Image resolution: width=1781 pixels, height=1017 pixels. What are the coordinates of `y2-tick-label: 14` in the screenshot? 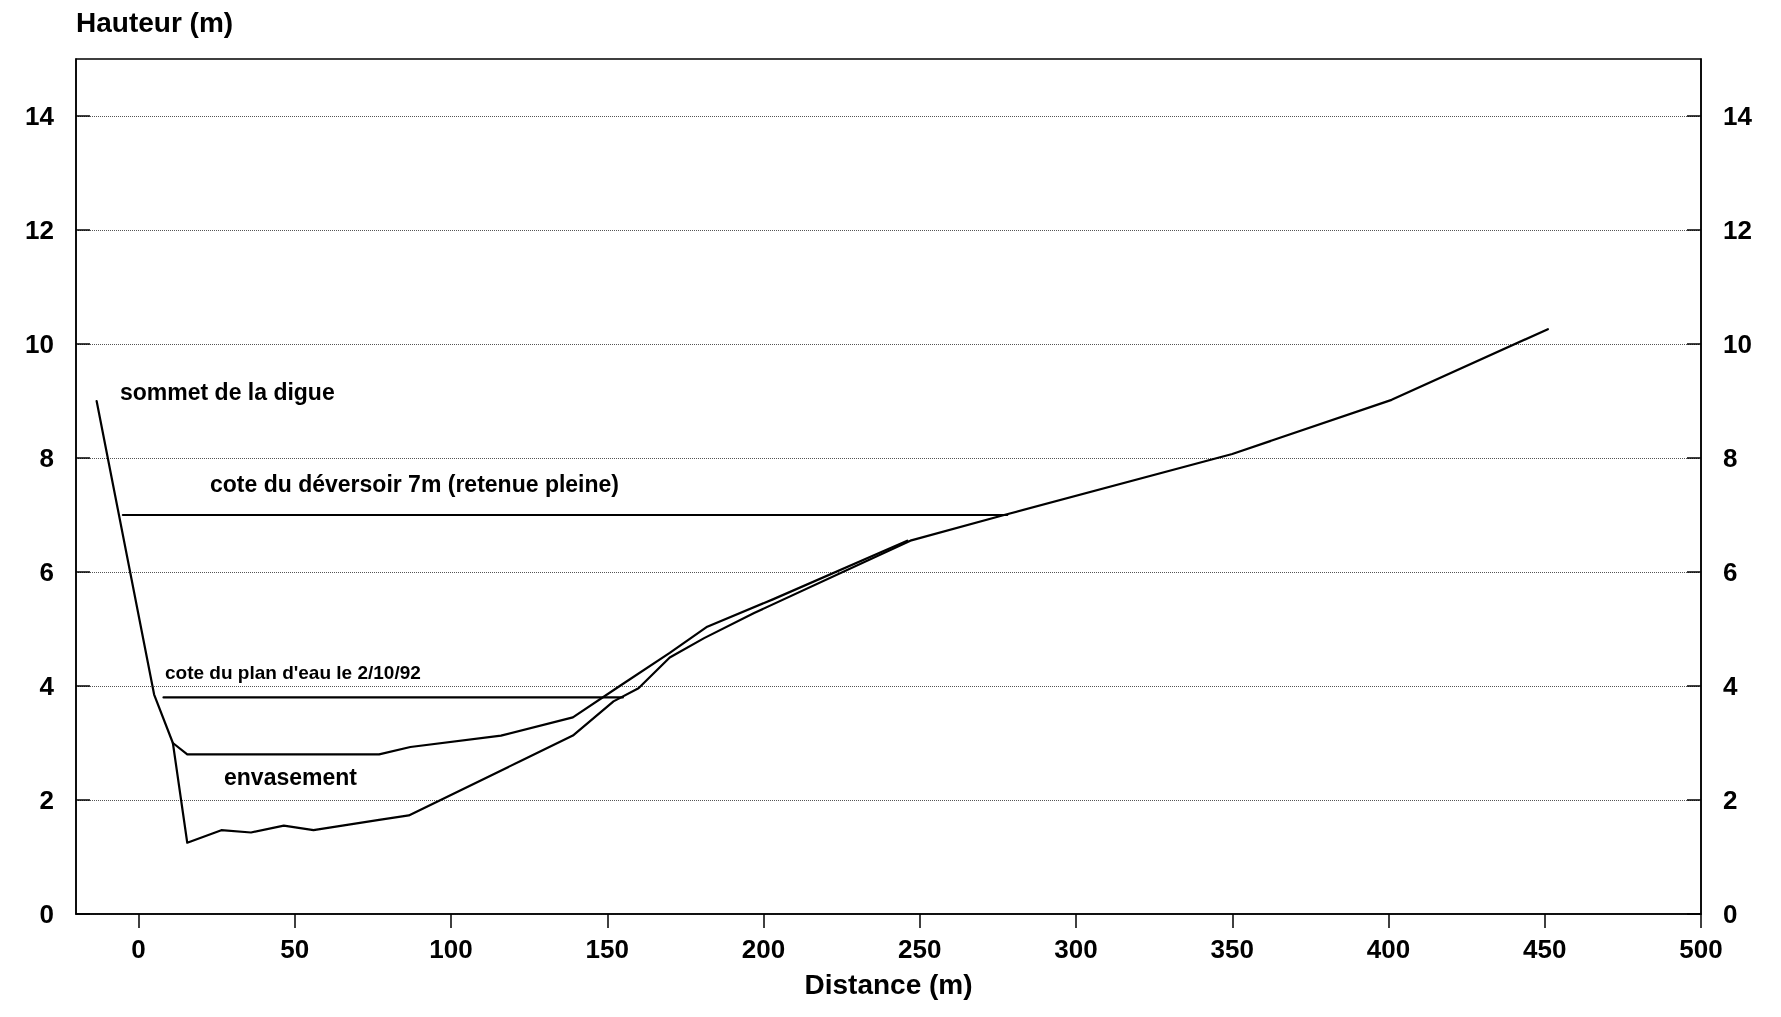 It's located at (1738, 116).